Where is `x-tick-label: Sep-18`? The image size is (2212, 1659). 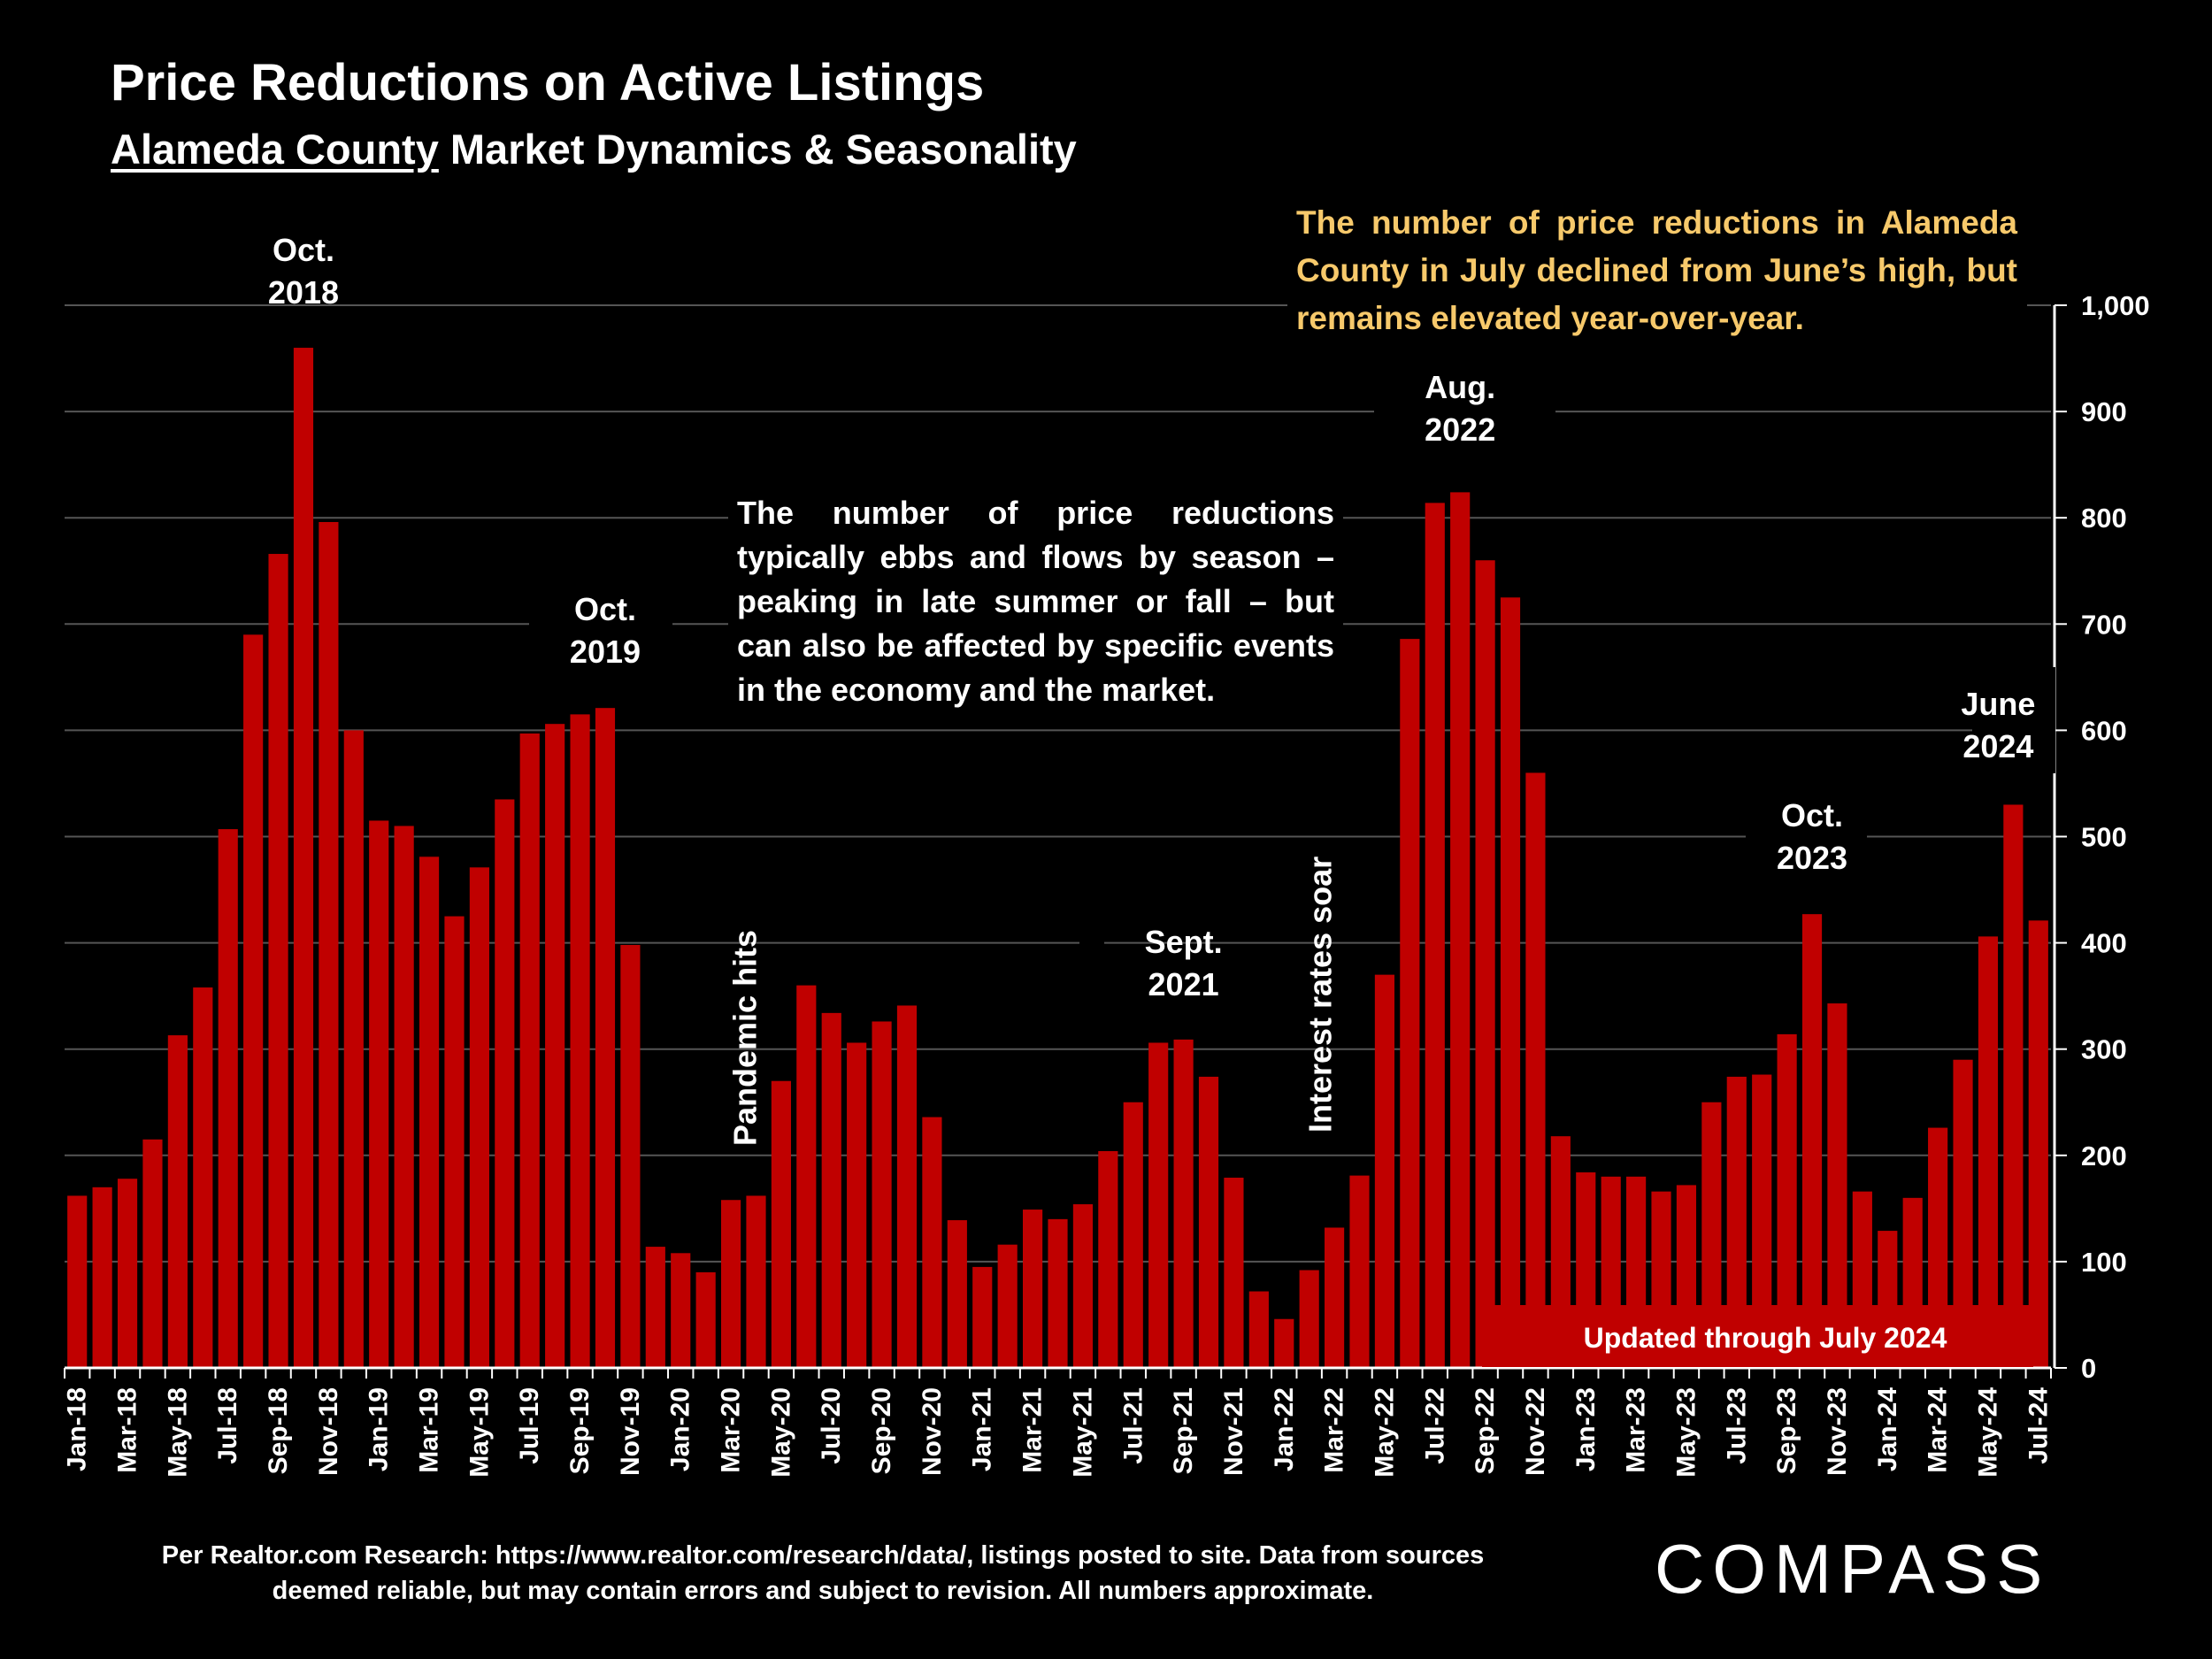 x-tick-label: Sep-18 is located at coordinates (279, 1431).